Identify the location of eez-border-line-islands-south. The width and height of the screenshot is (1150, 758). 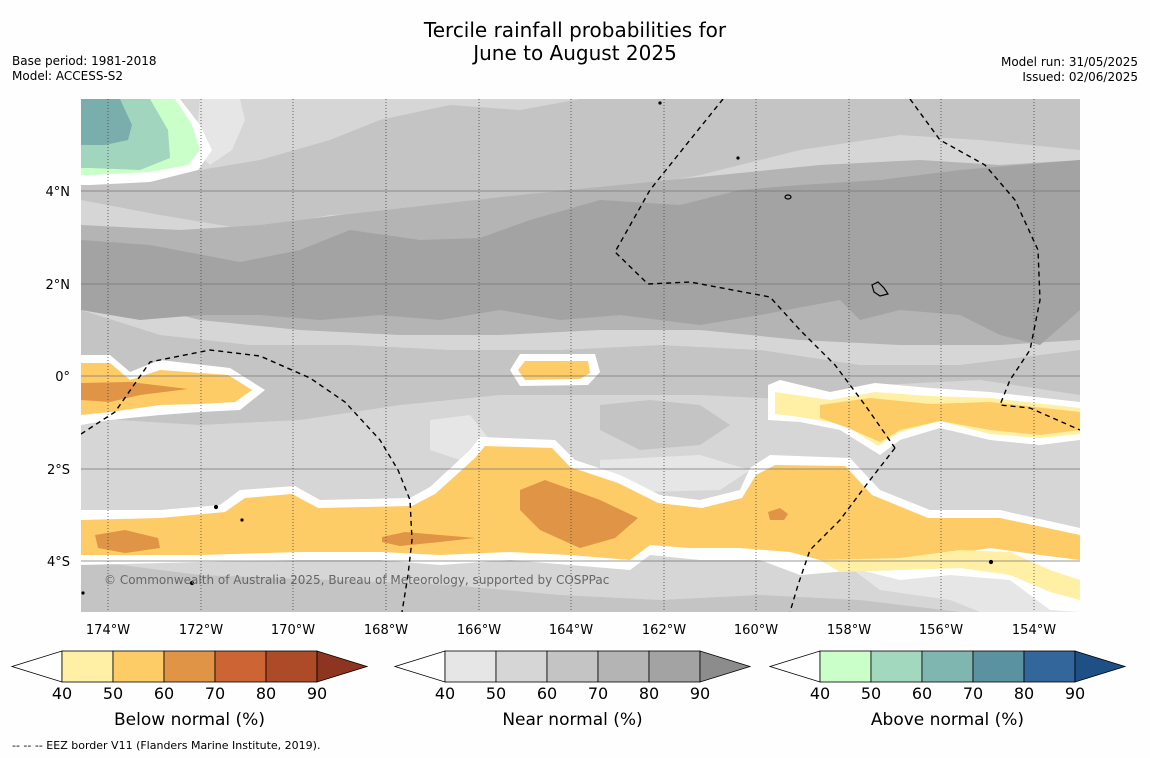
(842, 529).